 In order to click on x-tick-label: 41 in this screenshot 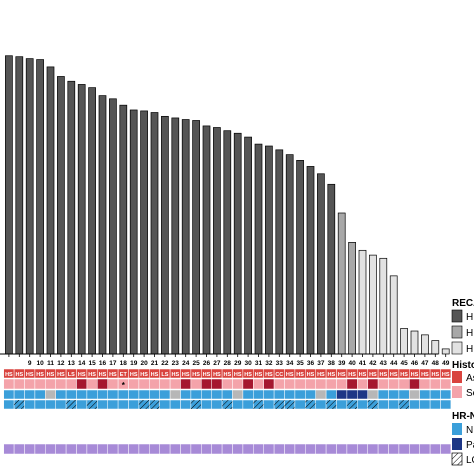, I will do `click(363, 363)`.